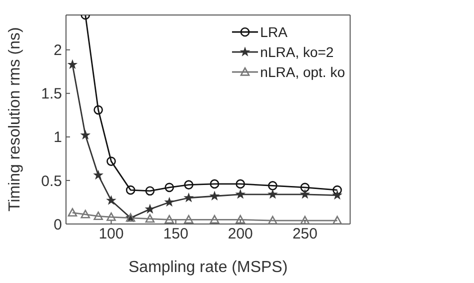 This screenshot has width=474, height=283. Describe the element at coordinates (58, 51) in the screenshot. I see `y-tick-label: 2` at that location.